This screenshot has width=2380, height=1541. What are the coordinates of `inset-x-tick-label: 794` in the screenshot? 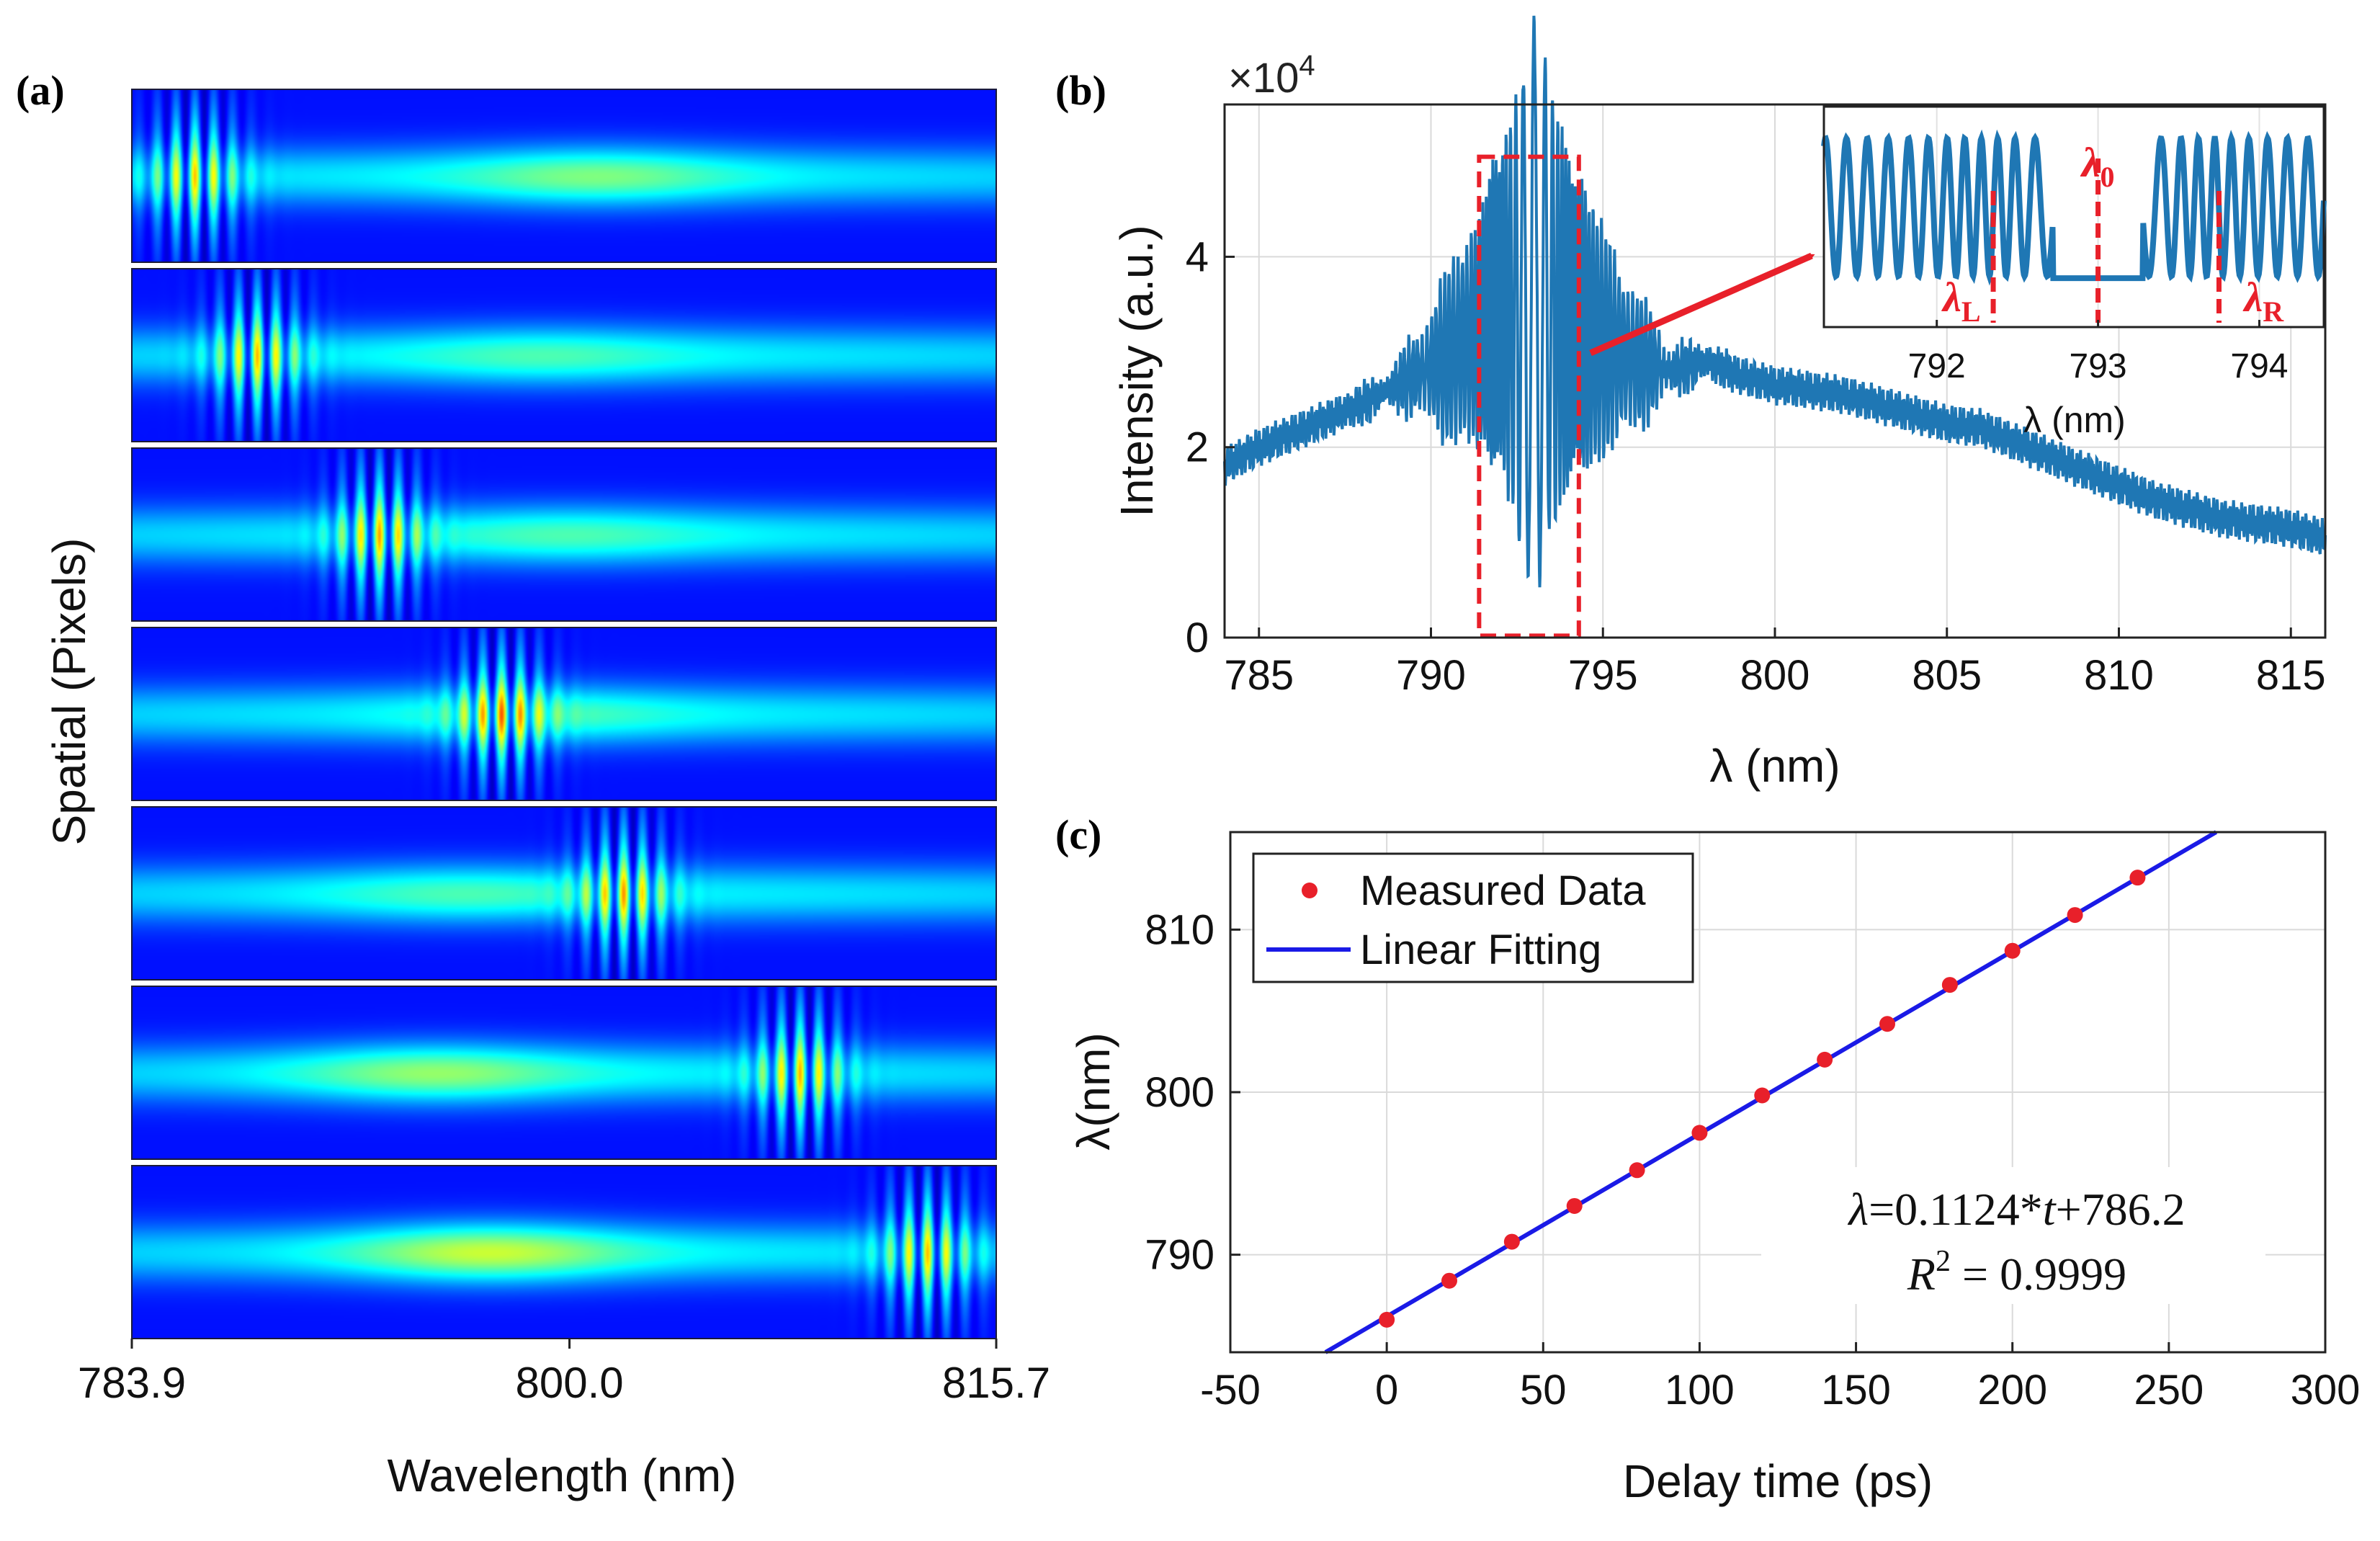 It's located at (2259, 366).